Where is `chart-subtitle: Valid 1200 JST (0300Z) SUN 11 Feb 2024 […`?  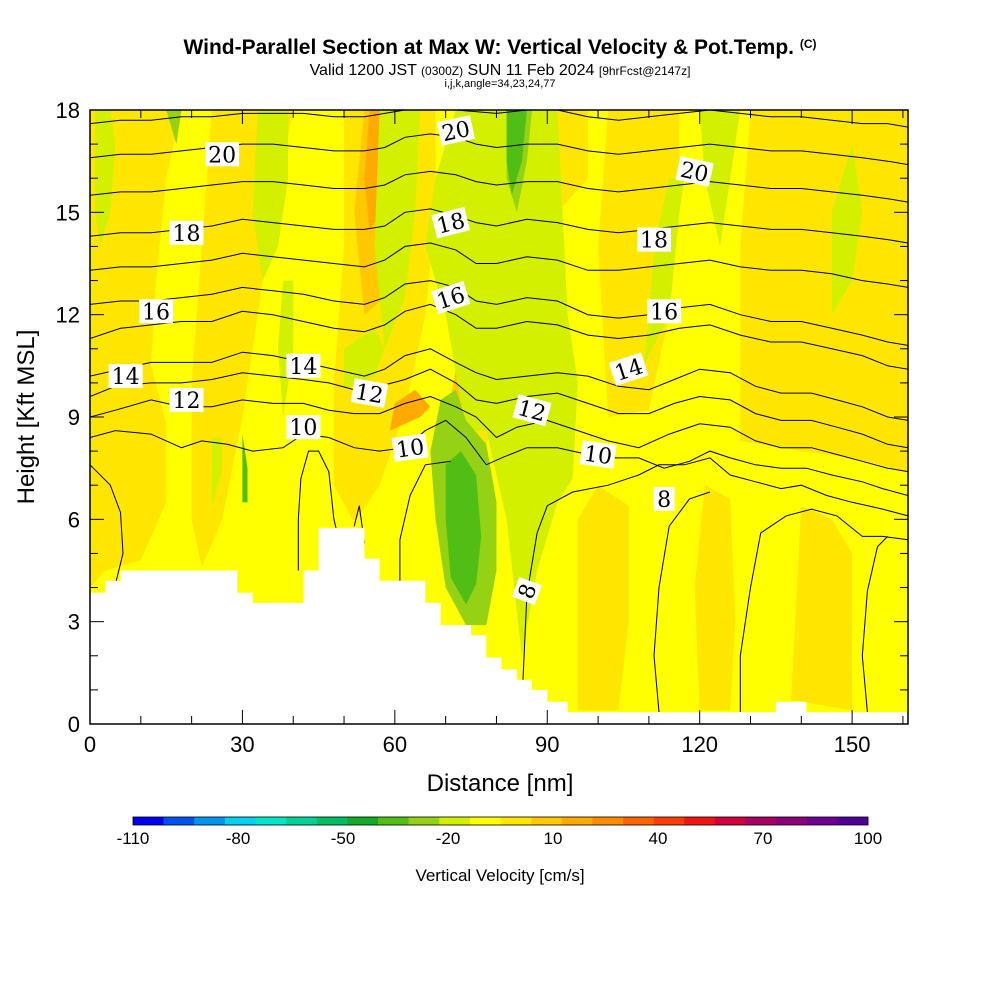
chart-subtitle: Valid 1200 JST (0300Z) SUN 11 Feb 2024 [… is located at coordinates (500, 71).